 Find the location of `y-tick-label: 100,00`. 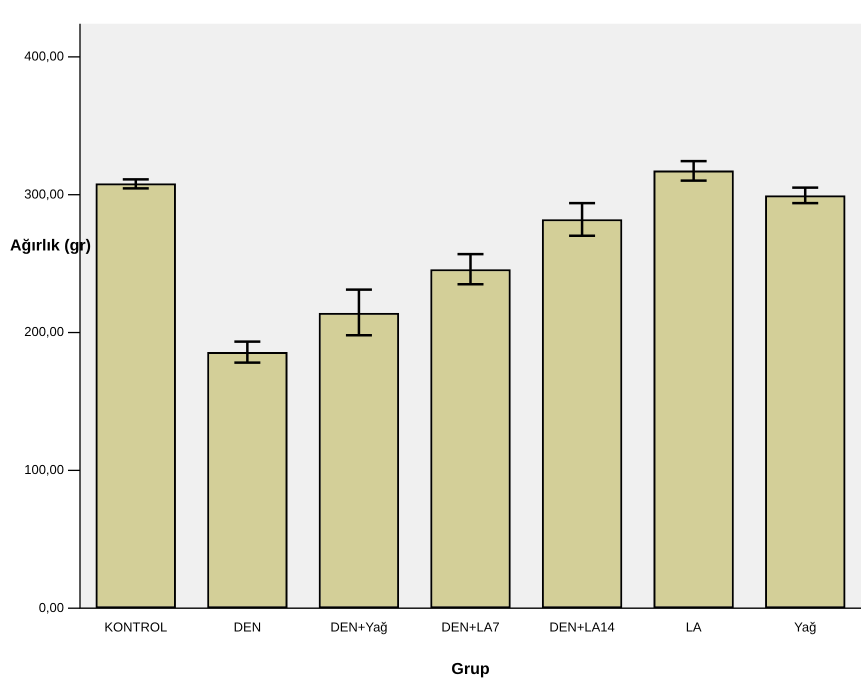

y-tick-label: 100,00 is located at coordinates (44, 469).